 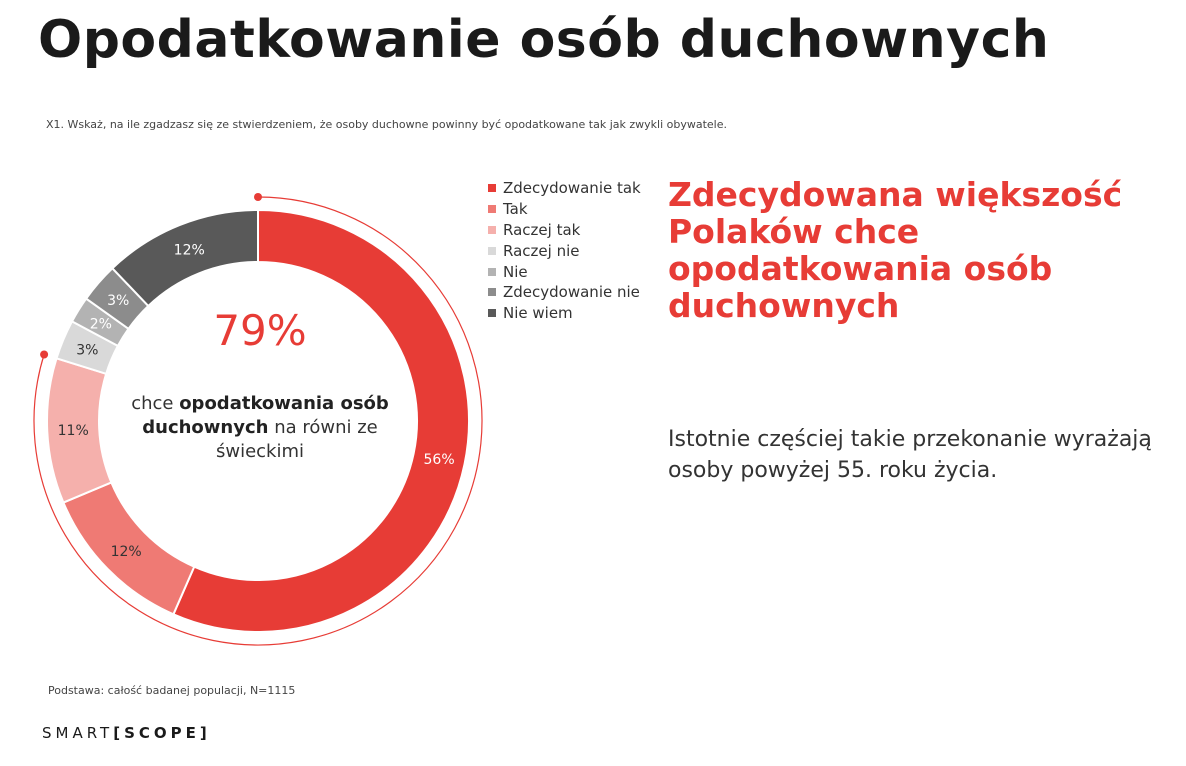 What do you see at coordinates (44, 354) in the screenshot?
I see `highlight-arc-end-dot` at bounding box center [44, 354].